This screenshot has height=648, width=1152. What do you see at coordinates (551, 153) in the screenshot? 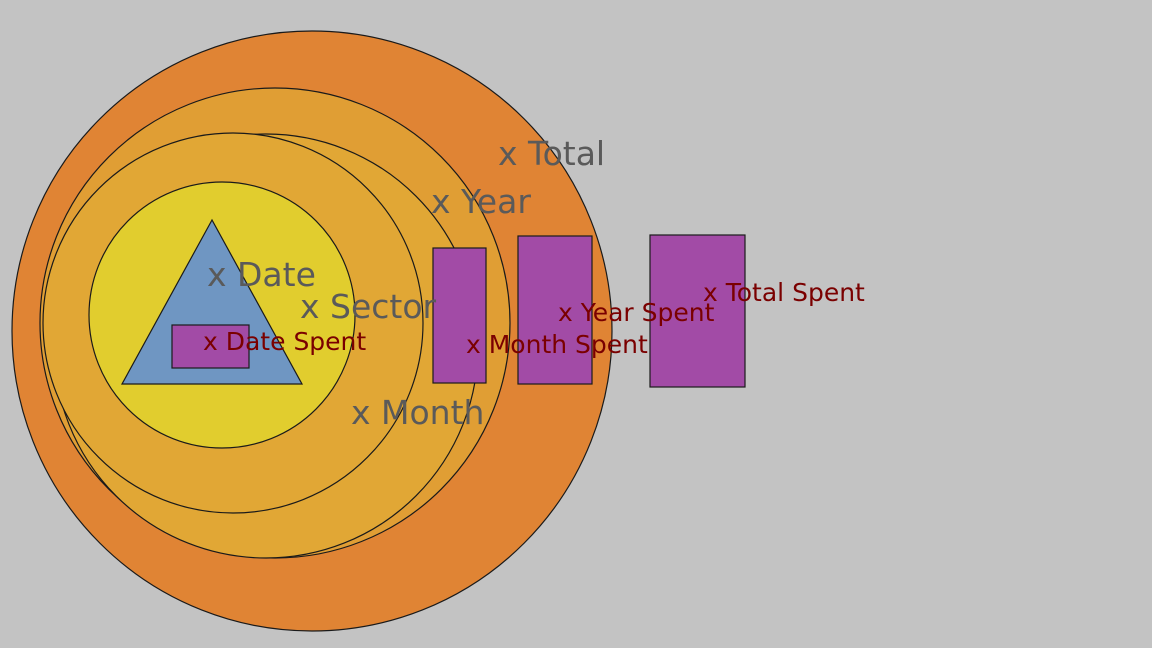
I see `total-label: x Total` at bounding box center [551, 153].